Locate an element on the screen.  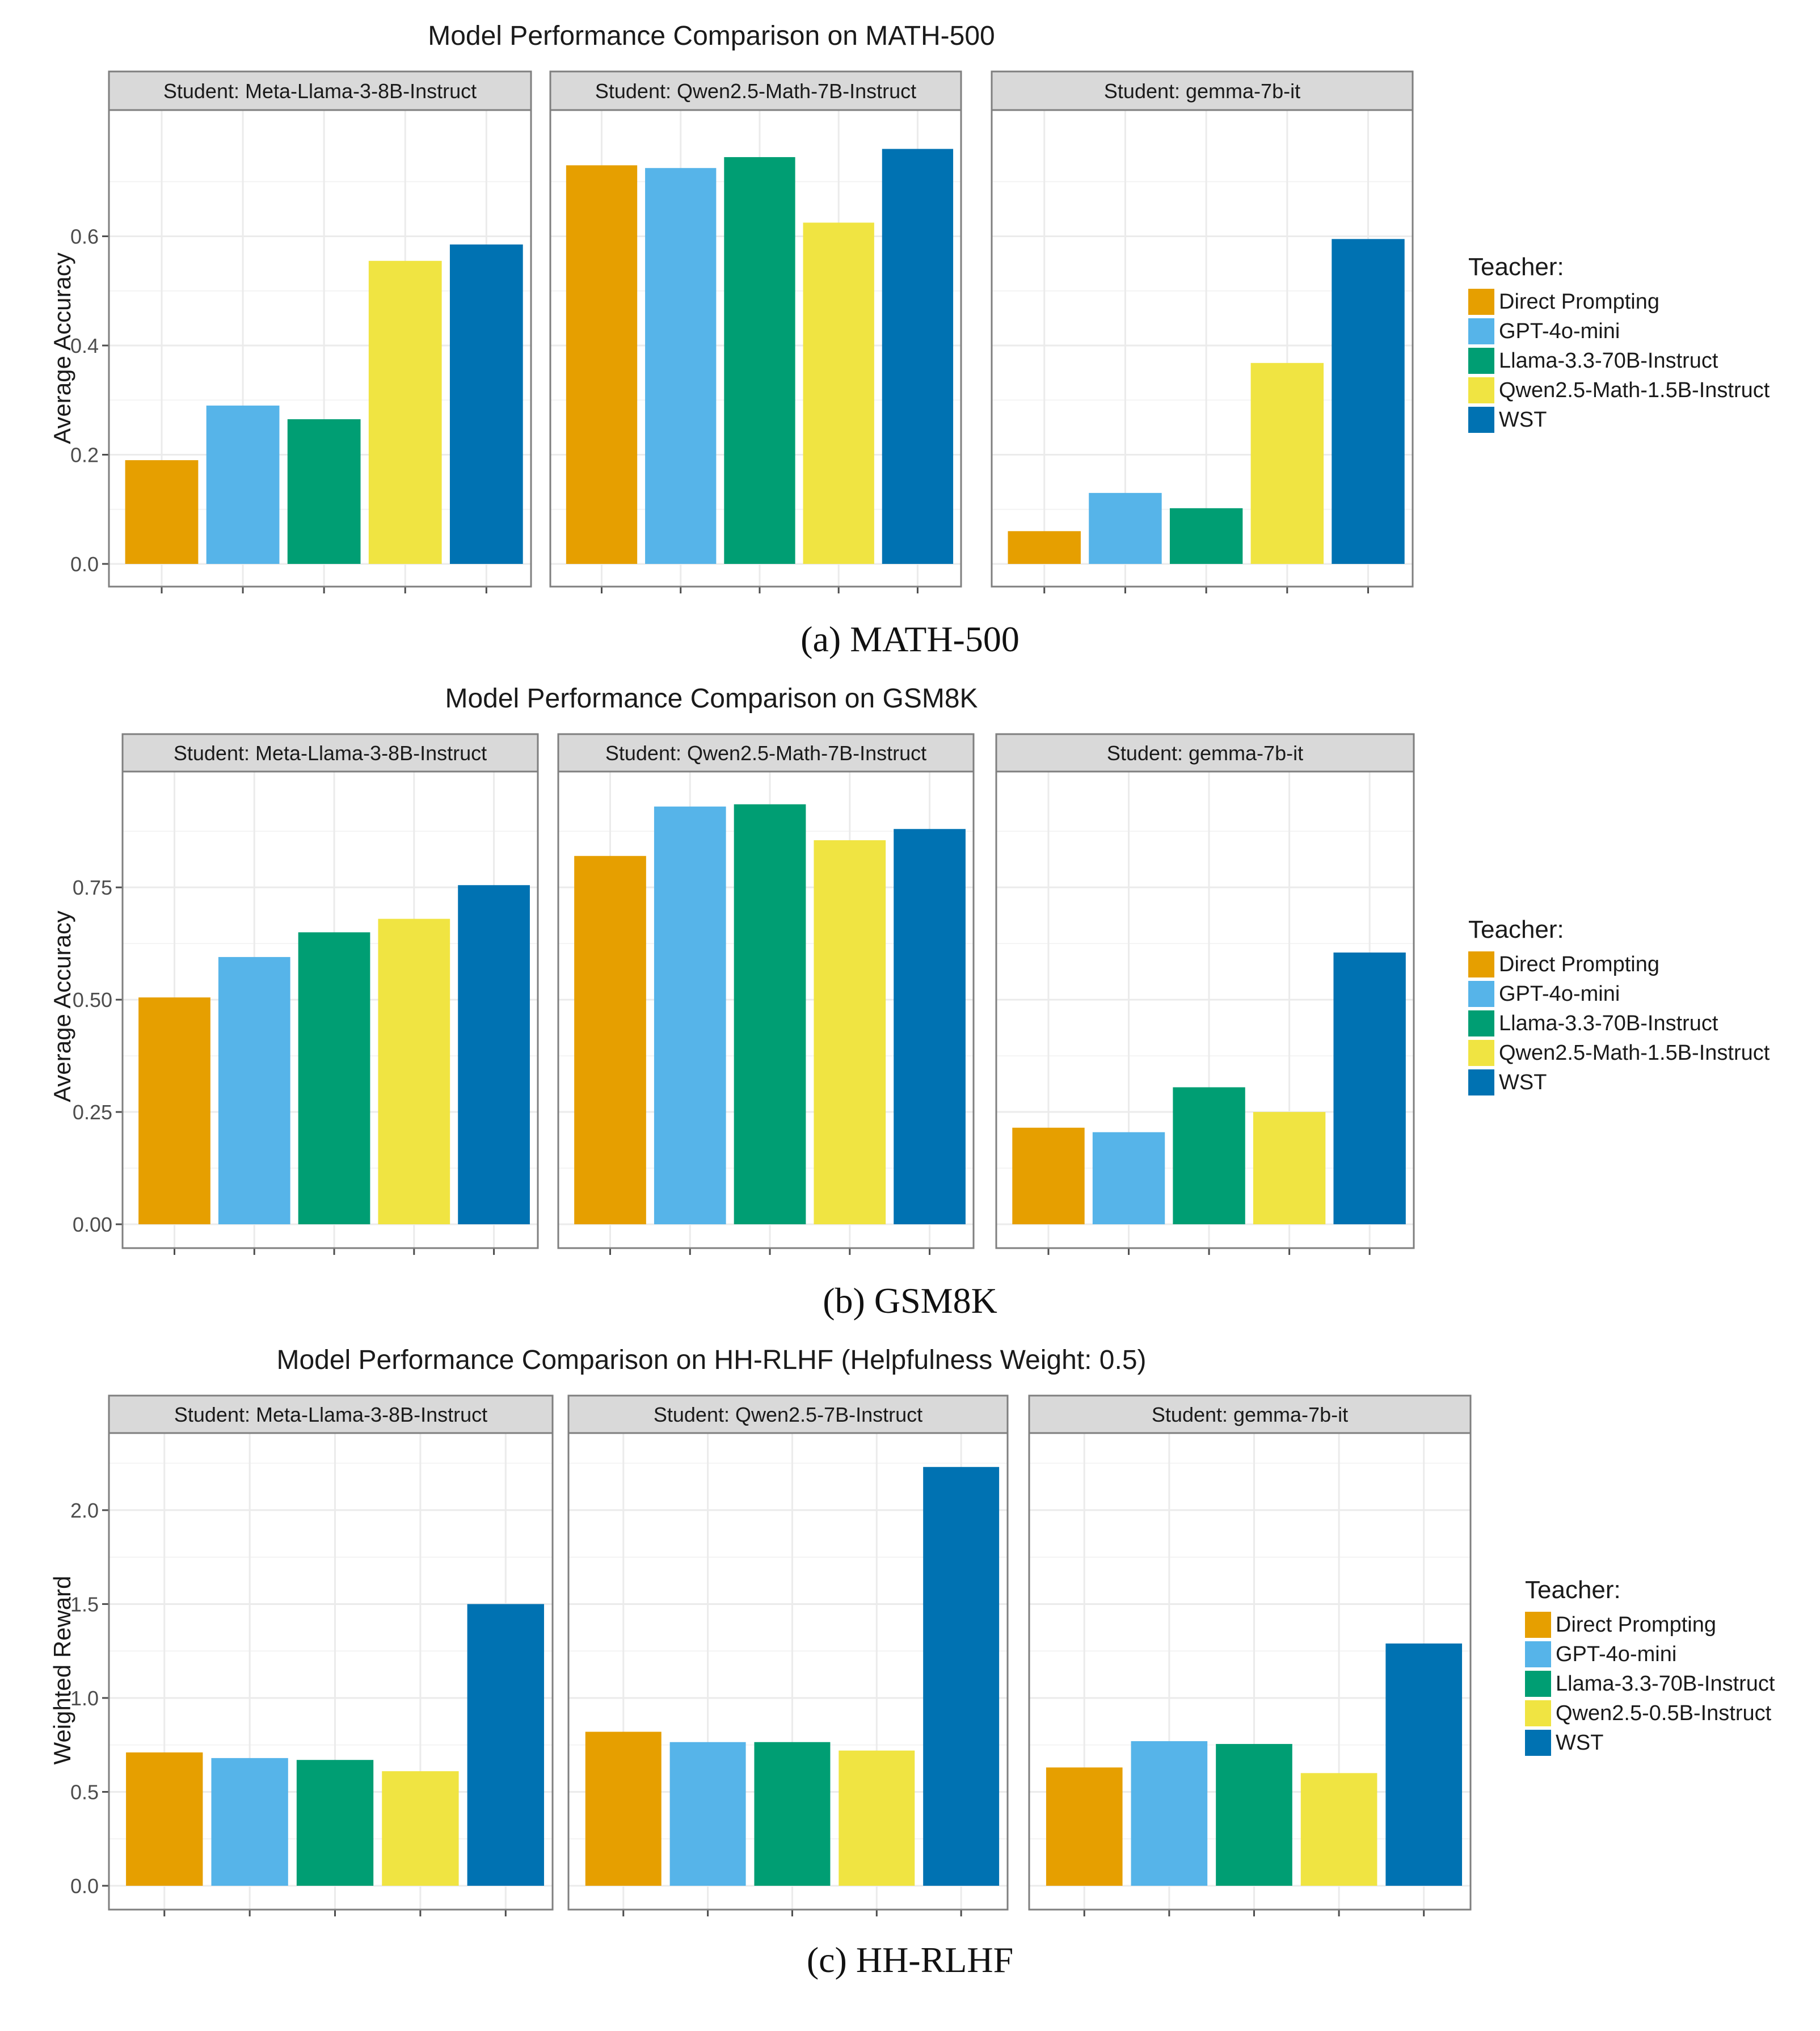
y-tick-label: 2.0 is located at coordinates (85, 1510).